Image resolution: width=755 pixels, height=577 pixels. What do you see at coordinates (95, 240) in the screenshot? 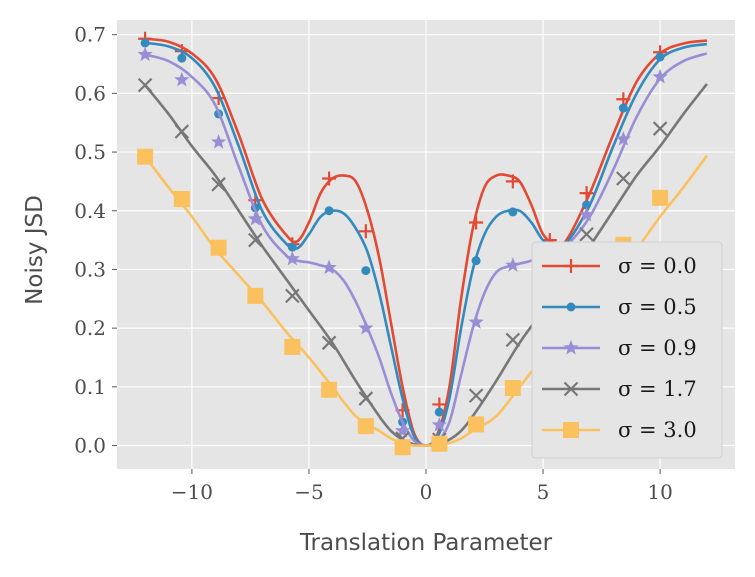
I see `y-axis-ticks: 0.0 0.1 0.2 0.3 0.4 0.5 0.6 0.7` at bounding box center [95, 240].